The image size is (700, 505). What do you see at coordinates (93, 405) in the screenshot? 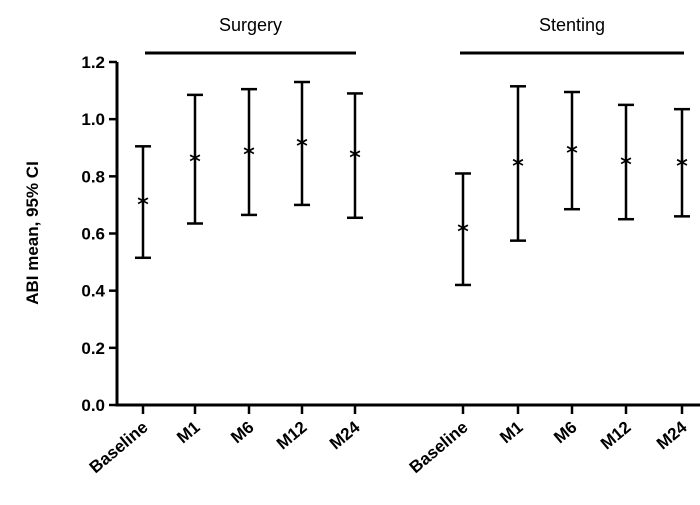
I see `y-tick-label: 0.0` at bounding box center [93, 405].